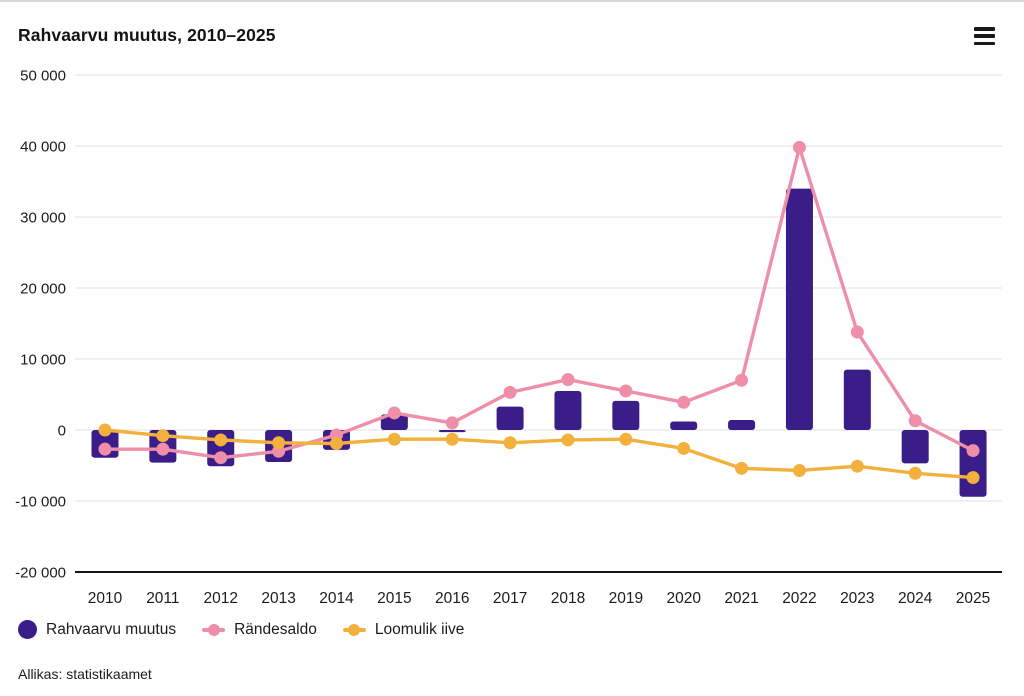  Describe the element at coordinates (336, 598) in the screenshot. I see `x-tick-label: 2014` at that location.